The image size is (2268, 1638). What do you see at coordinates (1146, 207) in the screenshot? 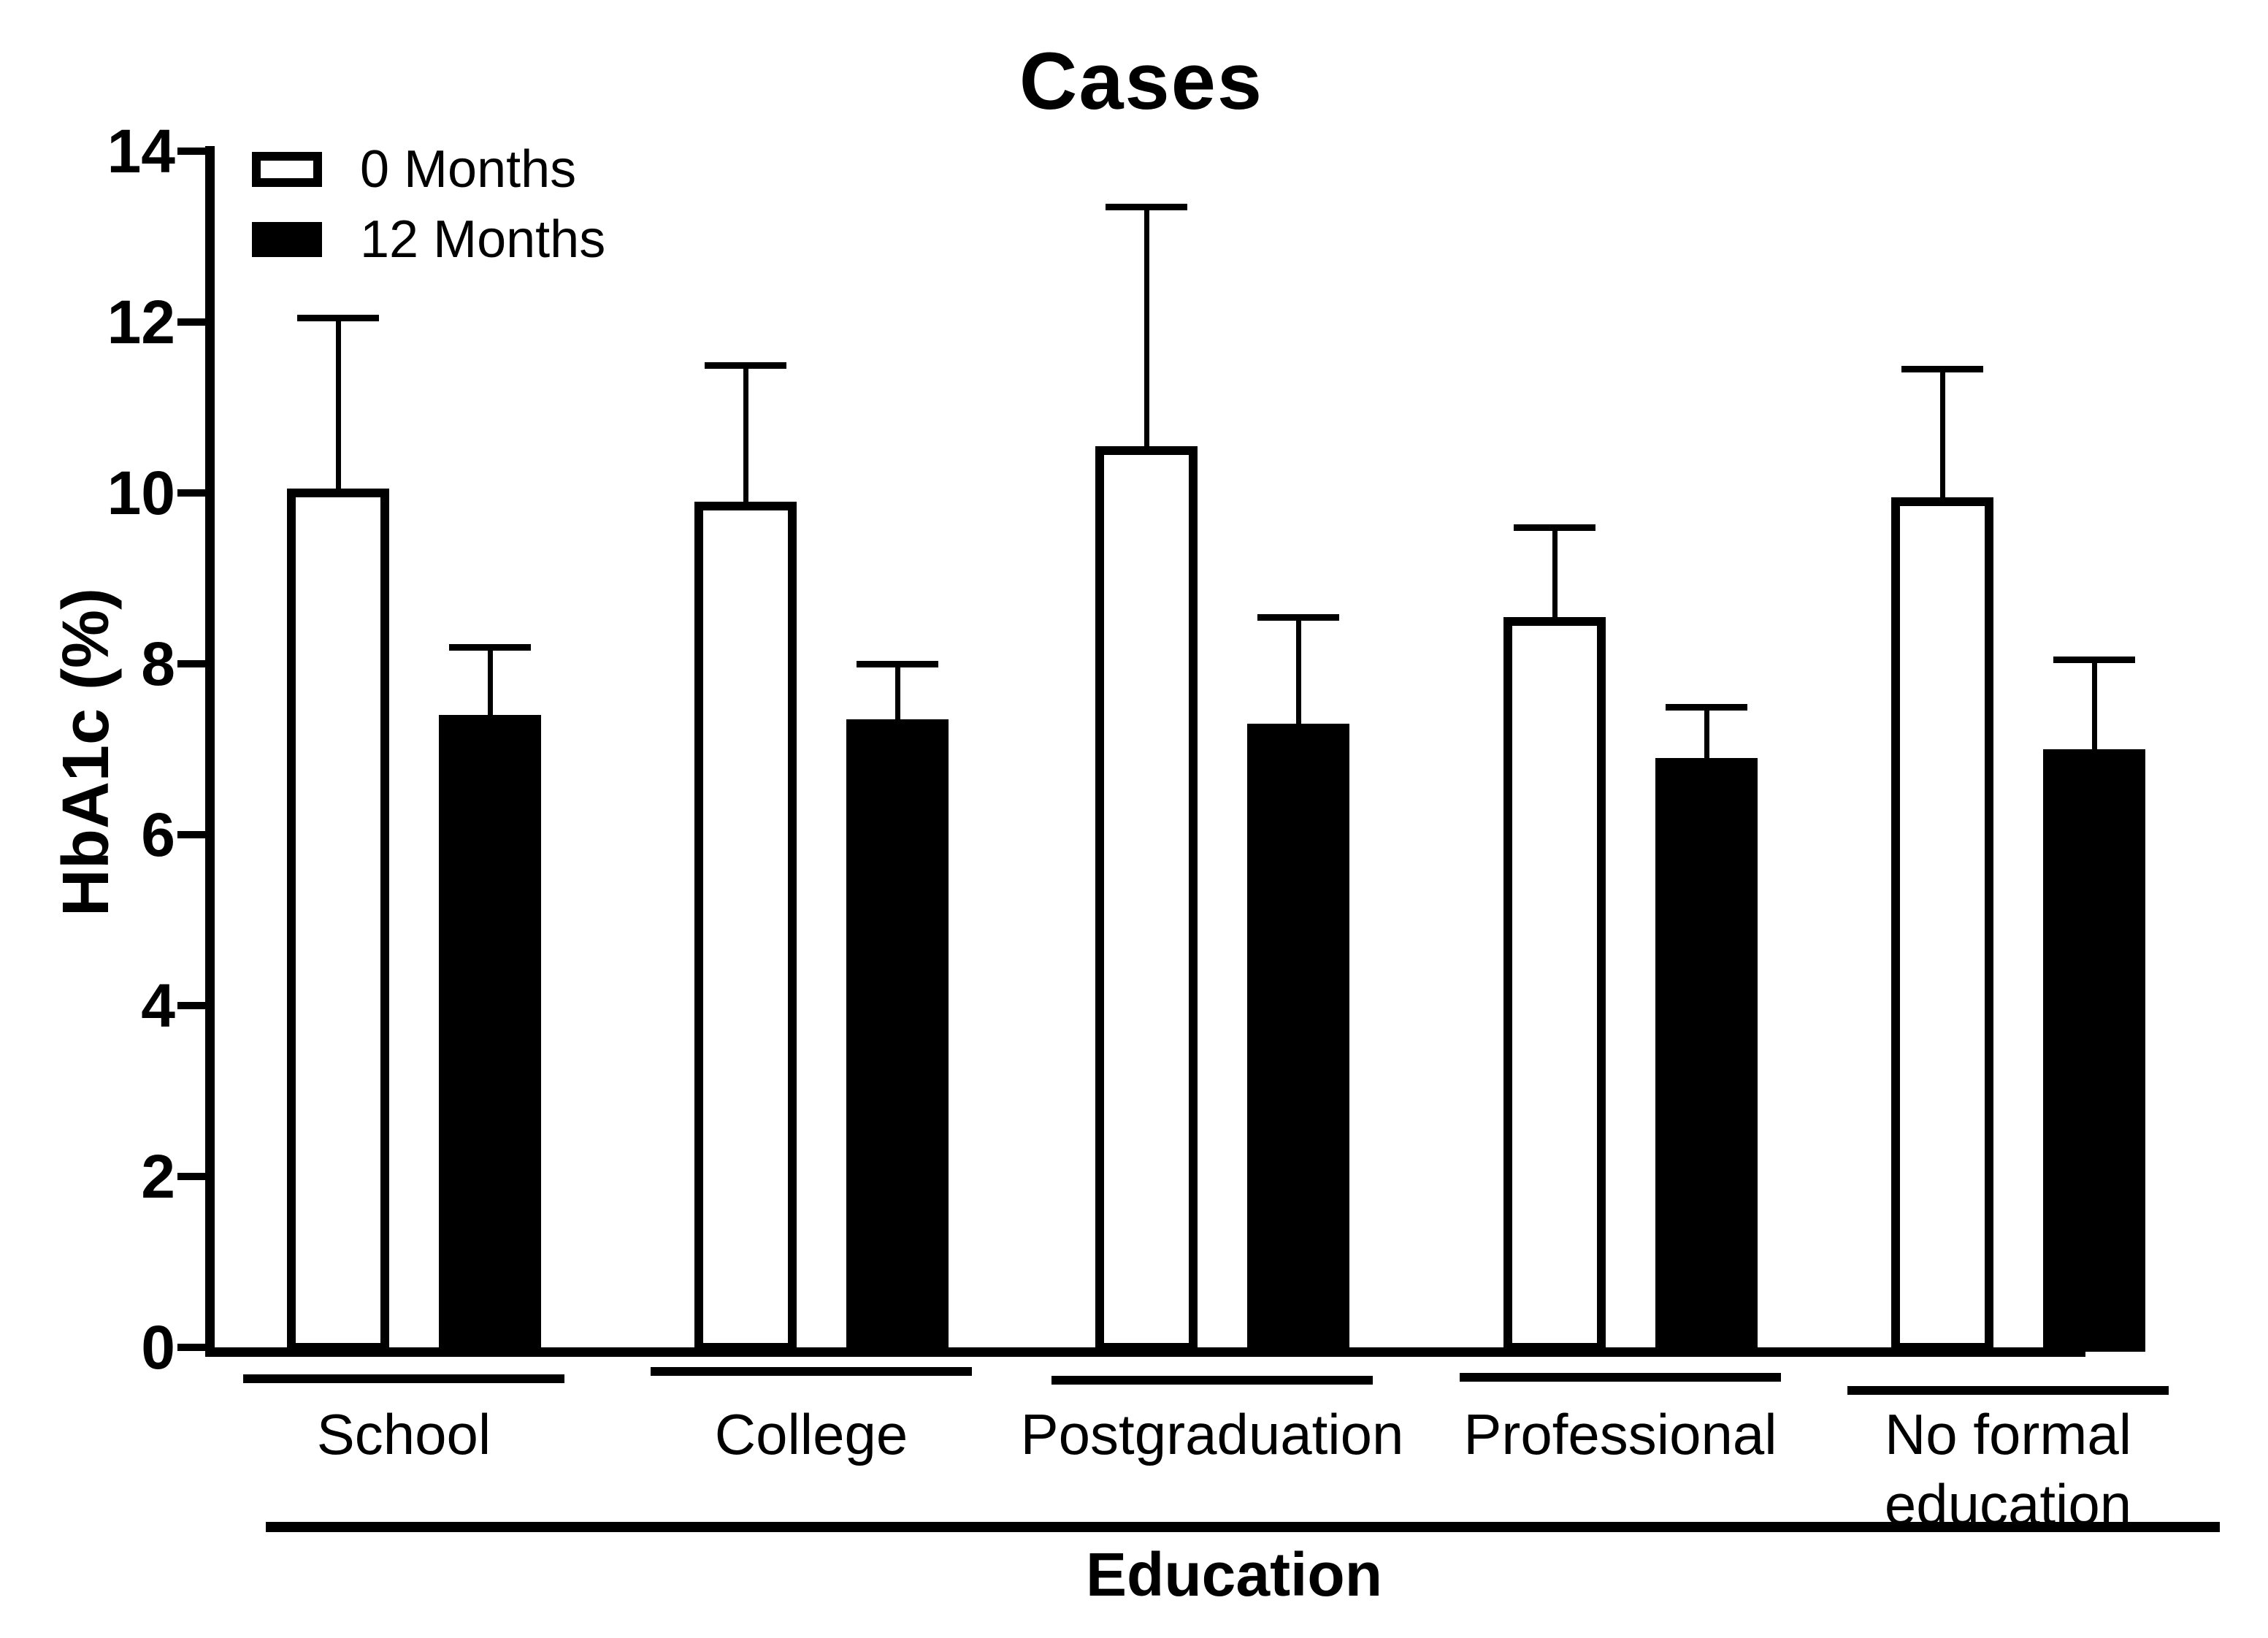
I see `error-cap-0-months-postgraduation` at bounding box center [1146, 207].